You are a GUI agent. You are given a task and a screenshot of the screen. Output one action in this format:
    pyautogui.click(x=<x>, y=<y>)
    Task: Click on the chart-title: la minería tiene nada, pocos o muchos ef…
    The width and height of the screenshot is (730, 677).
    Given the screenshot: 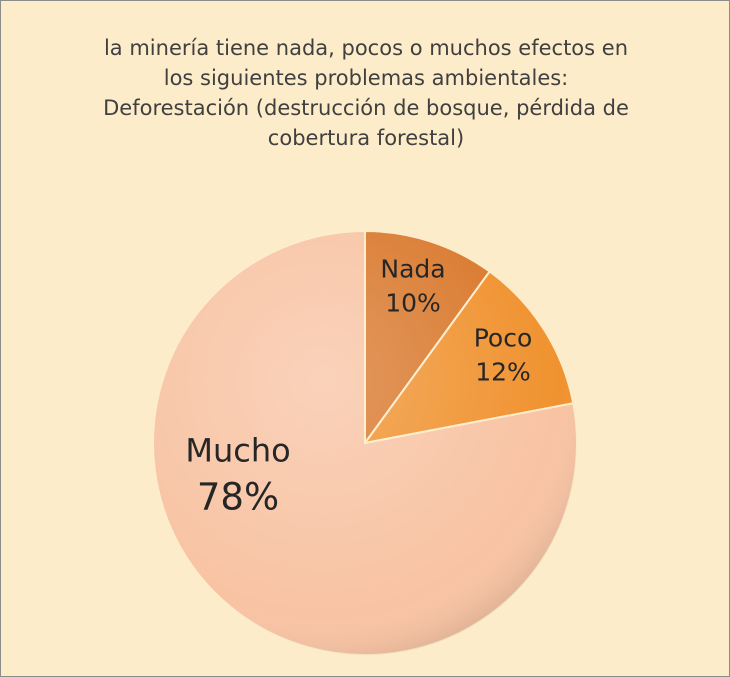 What is the action you would take?
    pyautogui.click(x=366, y=93)
    